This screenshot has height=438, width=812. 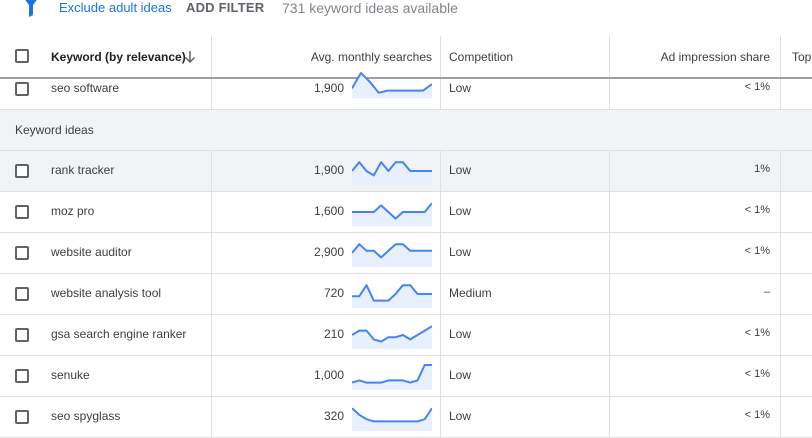 I want to click on keyword-text: gsa search engine ranker, so click(x=119, y=334).